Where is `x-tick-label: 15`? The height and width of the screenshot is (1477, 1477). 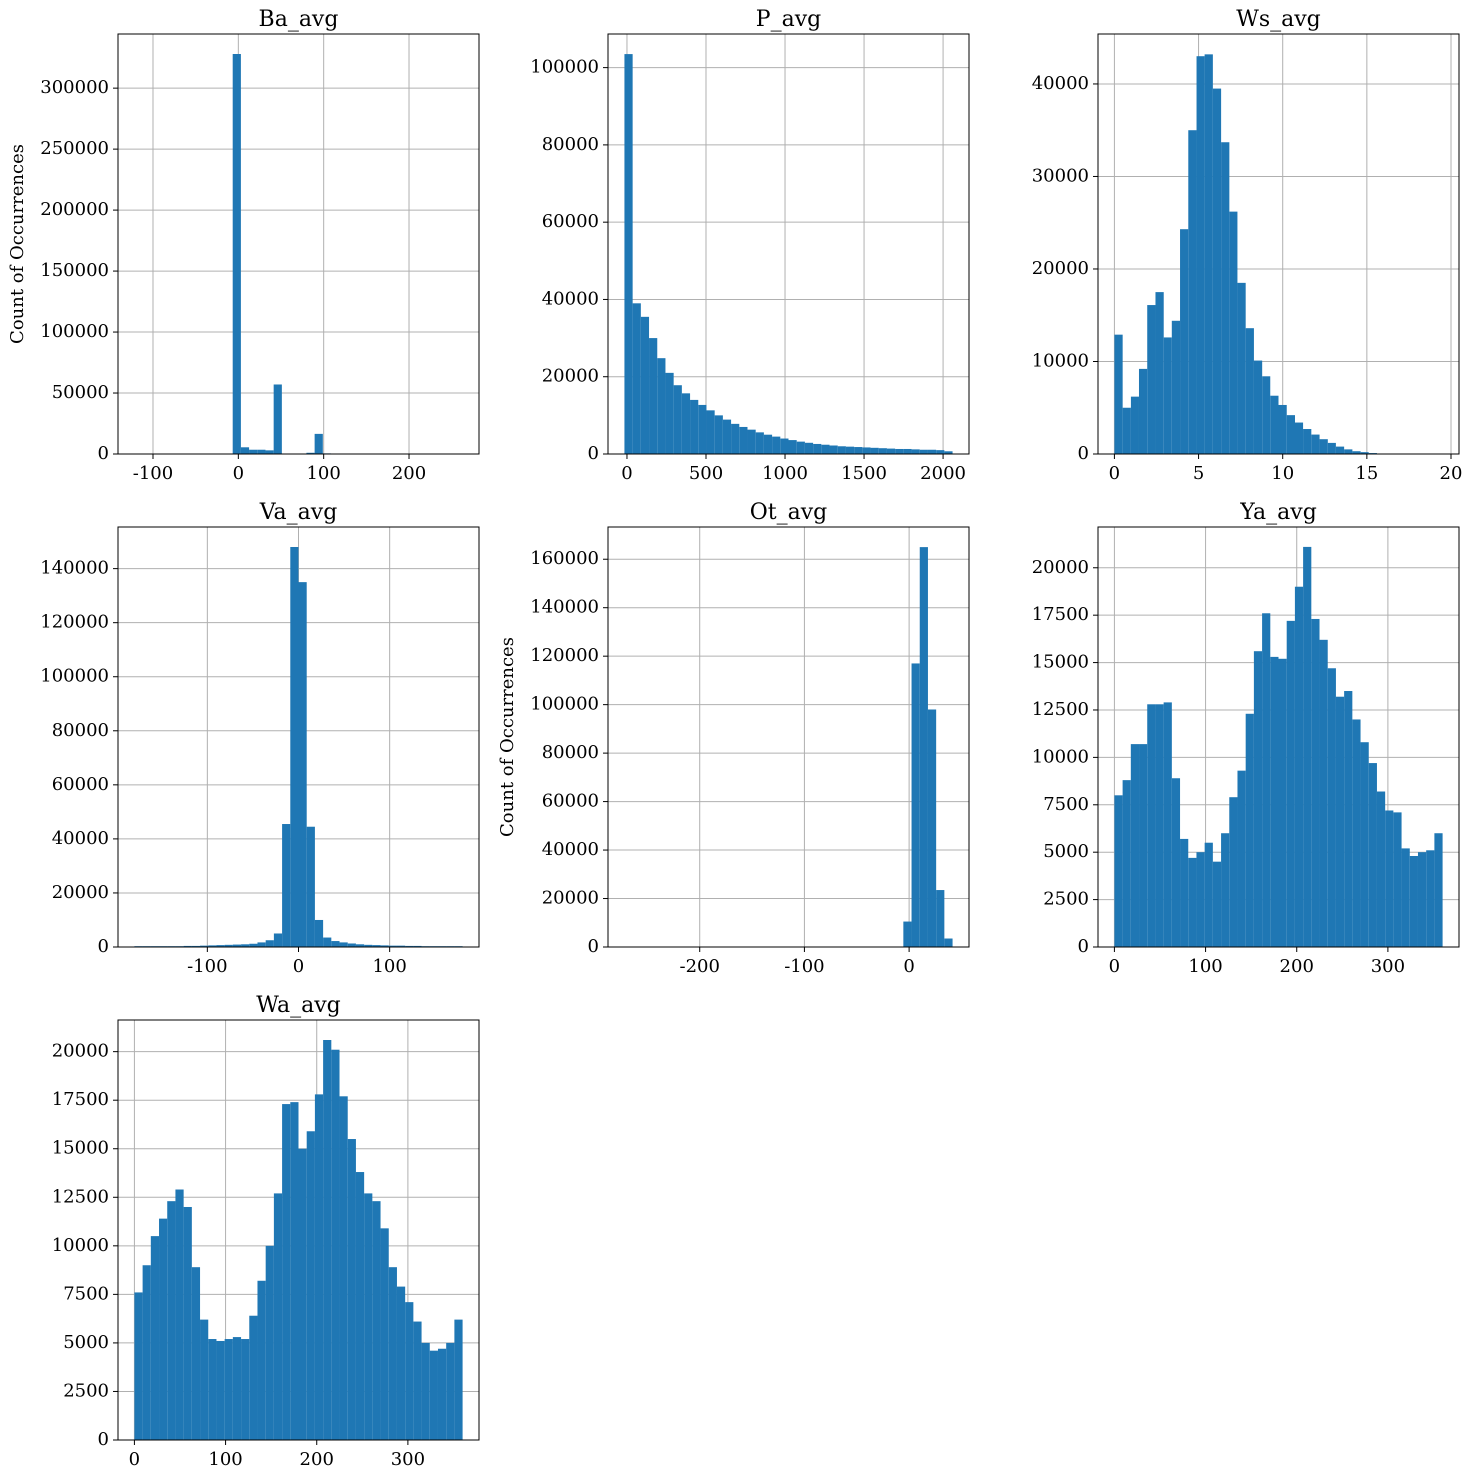 x-tick-label: 15 is located at coordinates (1366, 473).